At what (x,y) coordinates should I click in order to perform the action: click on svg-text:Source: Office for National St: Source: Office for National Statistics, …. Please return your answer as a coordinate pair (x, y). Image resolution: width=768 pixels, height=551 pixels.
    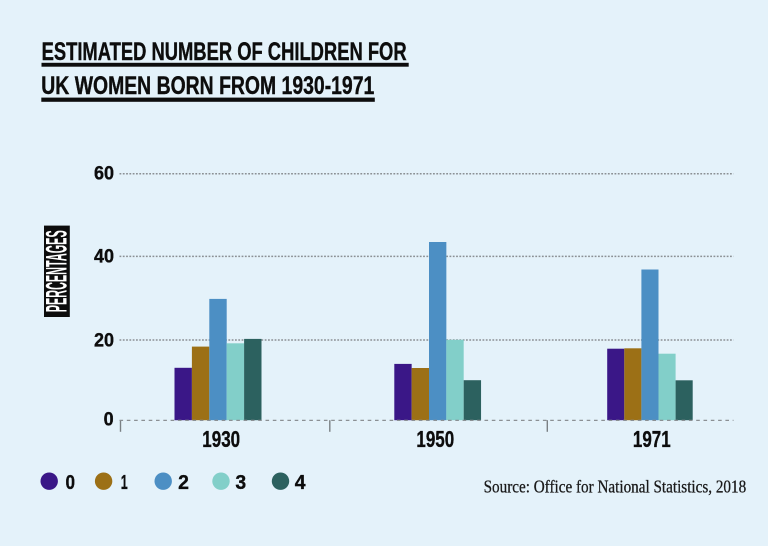
    Looking at the image, I should click on (615, 486).